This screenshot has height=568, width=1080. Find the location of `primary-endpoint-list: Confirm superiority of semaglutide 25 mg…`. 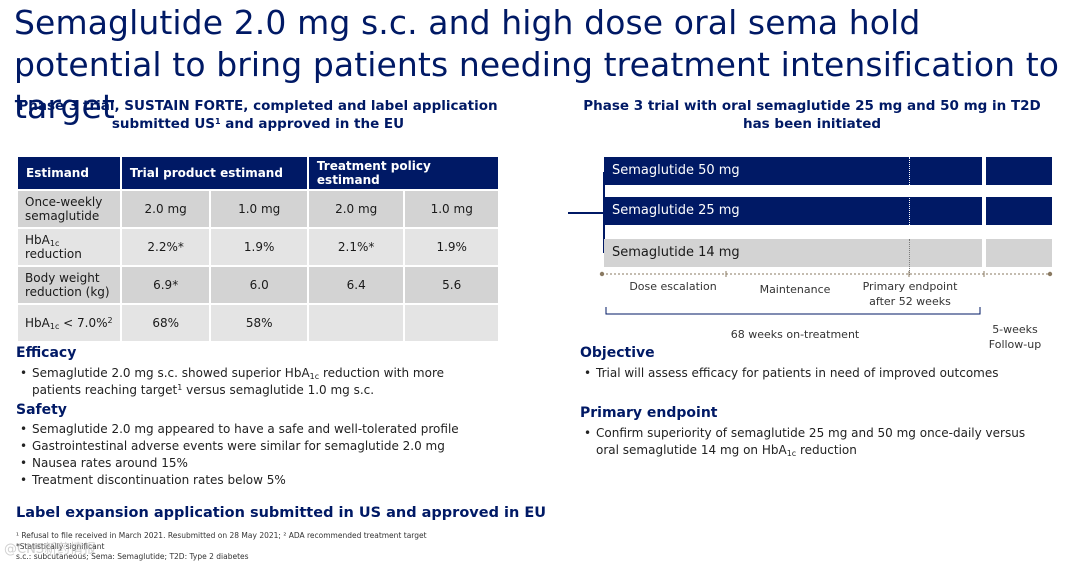

primary-endpoint-list: Confirm superiority of semaglutide 25 mg… is located at coordinates (810, 442).